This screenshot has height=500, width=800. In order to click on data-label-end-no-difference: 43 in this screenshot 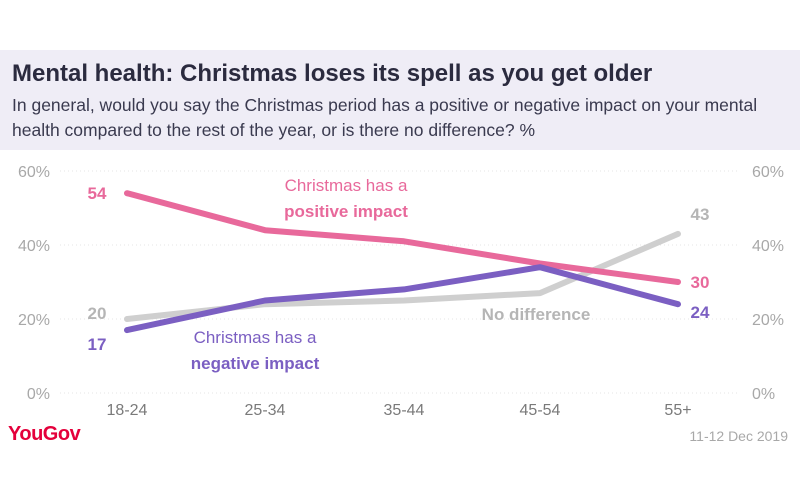, I will do `click(700, 214)`.